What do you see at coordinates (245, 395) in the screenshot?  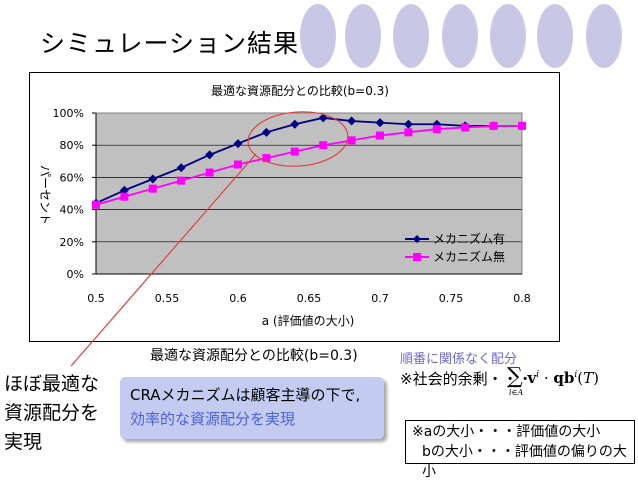 I see `callout-line1: CRAメカニズムは顧客主導の下で,` at bounding box center [245, 395].